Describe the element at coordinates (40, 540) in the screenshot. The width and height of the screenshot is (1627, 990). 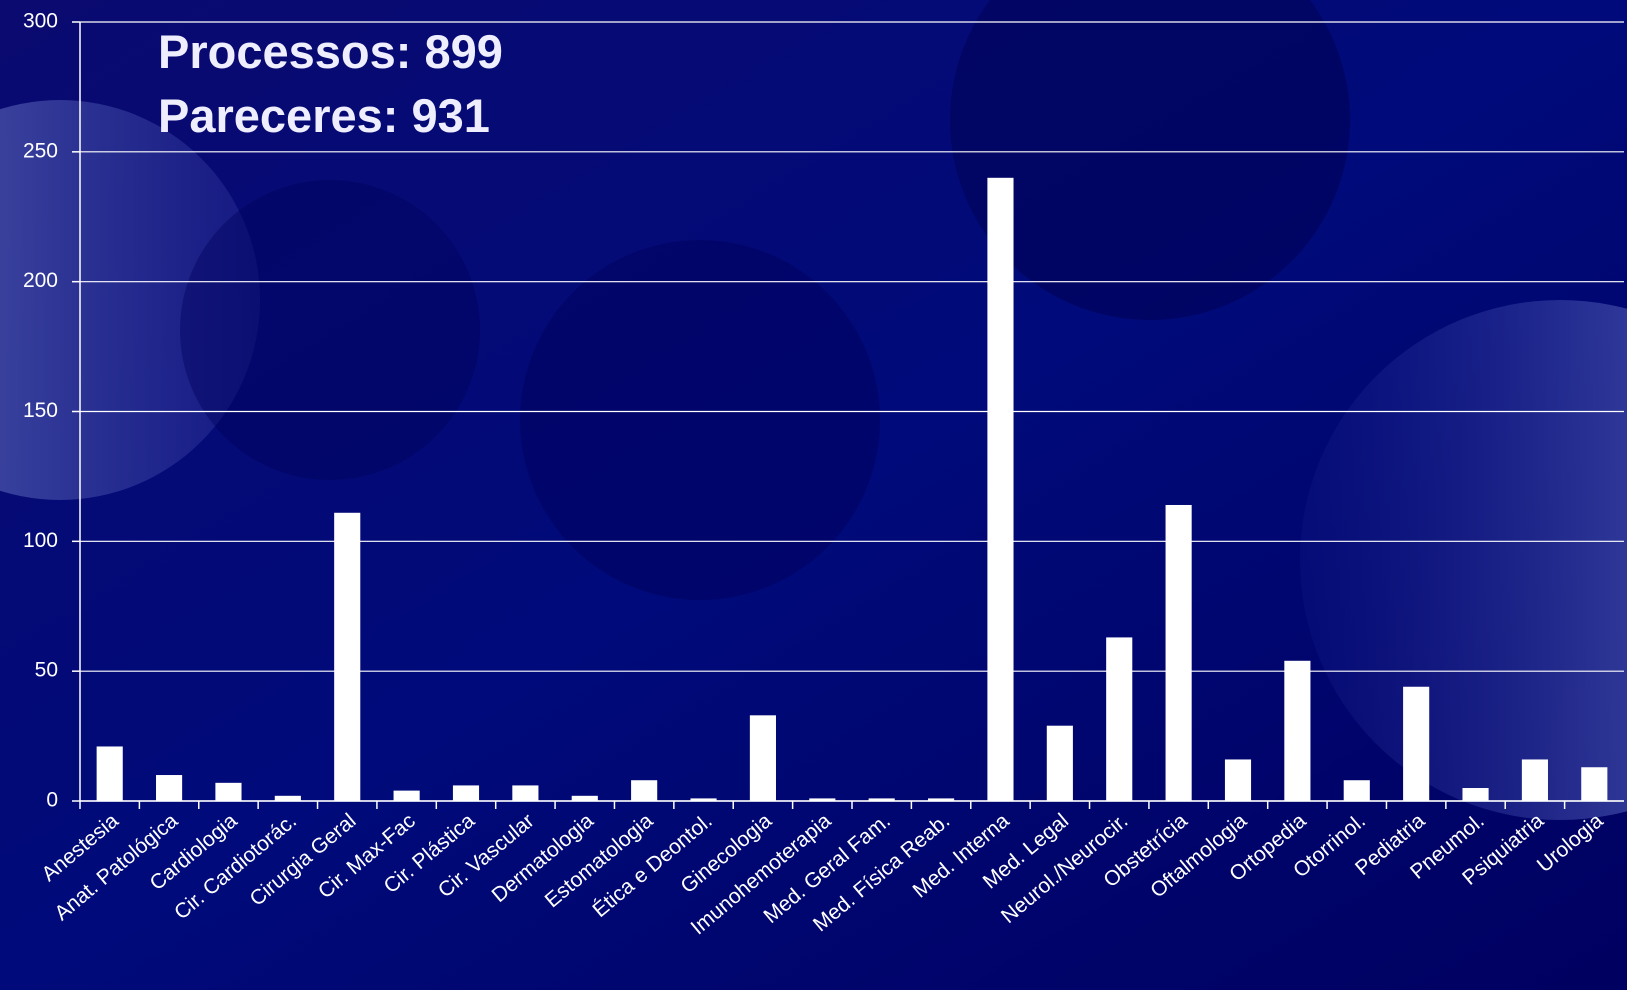
I see `y-tick-label: 100` at that location.